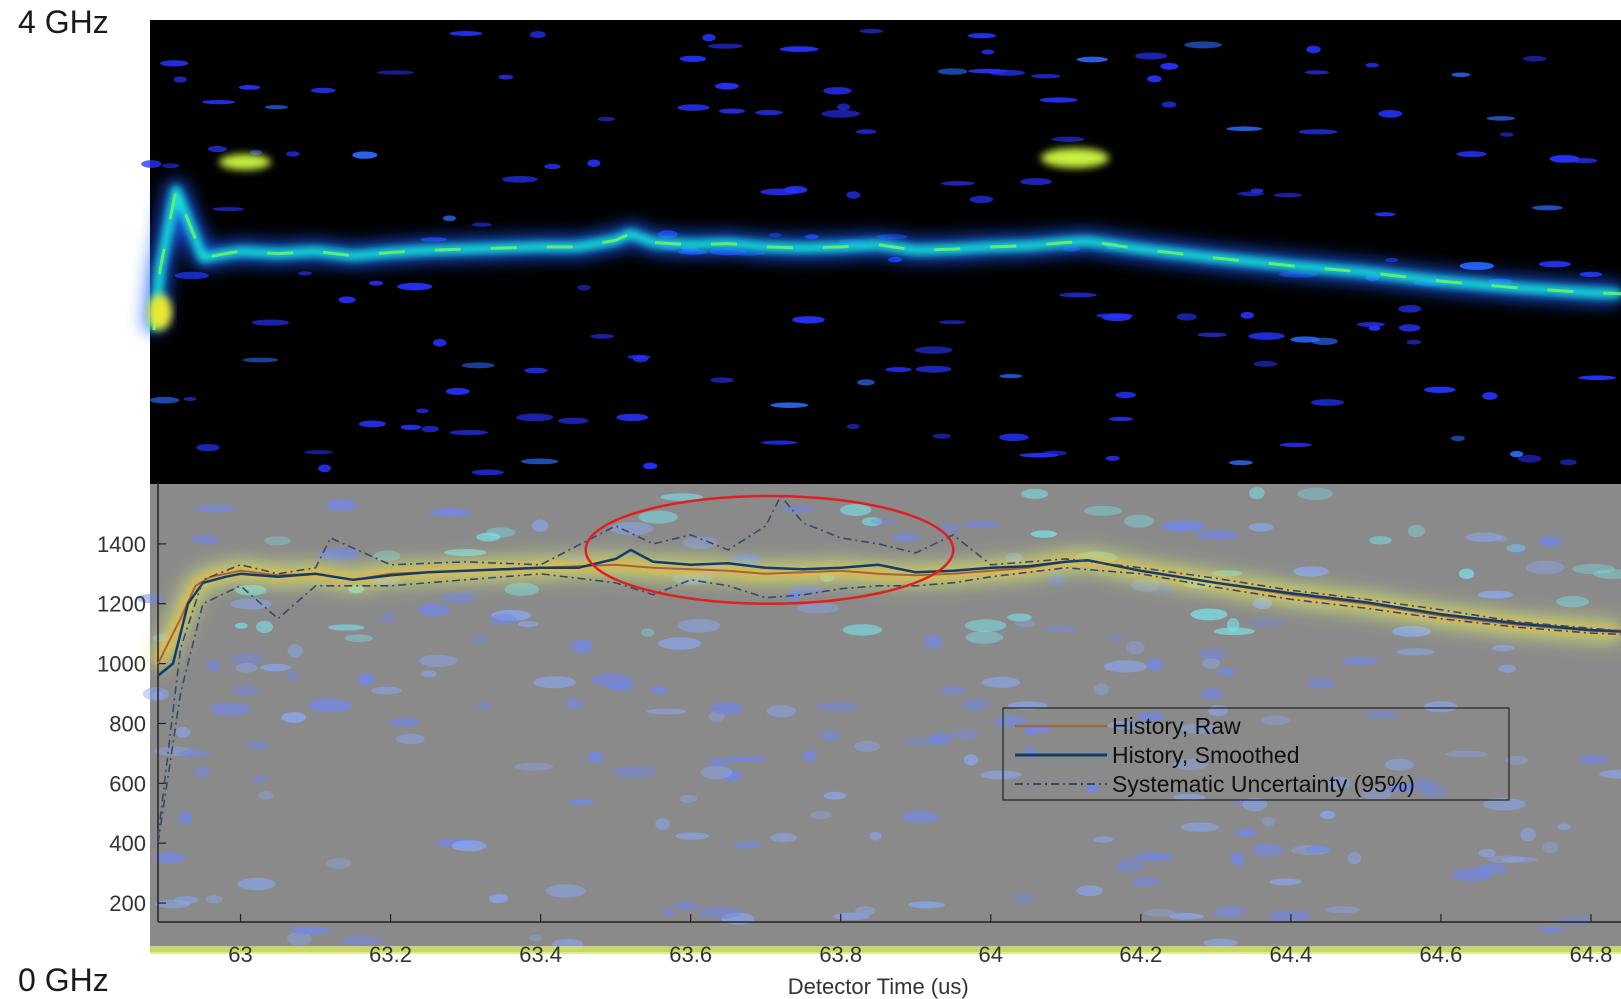 This screenshot has height=999, width=1621. Describe the element at coordinates (540, 954) in the screenshot. I see `x-tick-label: 63.4` at that location.